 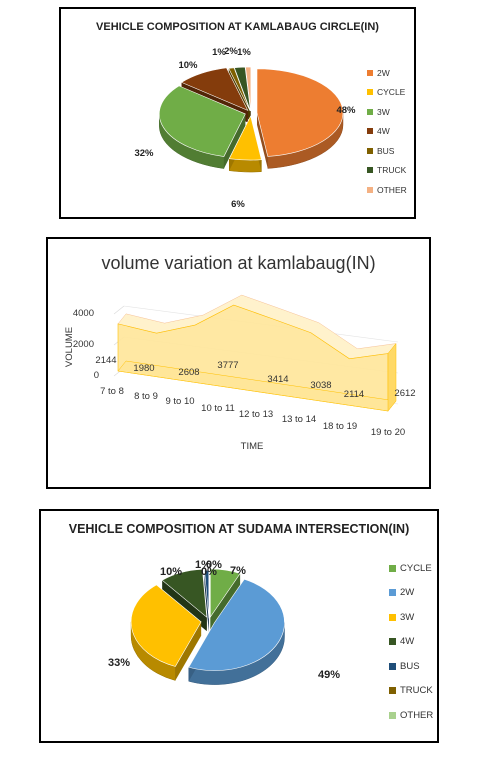 What do you see at coordinates (340, 426) in the screenshot?
I see `x-tick-label: 18 to 19` at bounding box center [340, 426].